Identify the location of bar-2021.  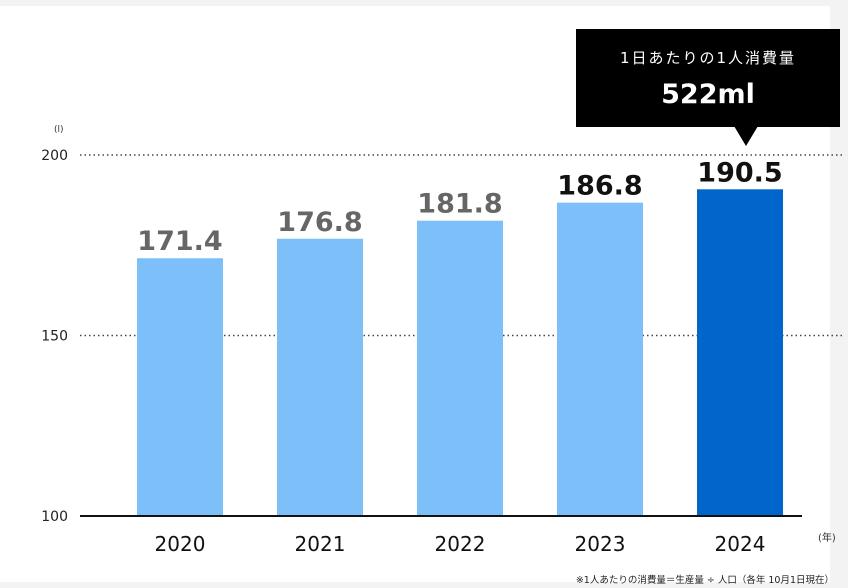
(320, 377).